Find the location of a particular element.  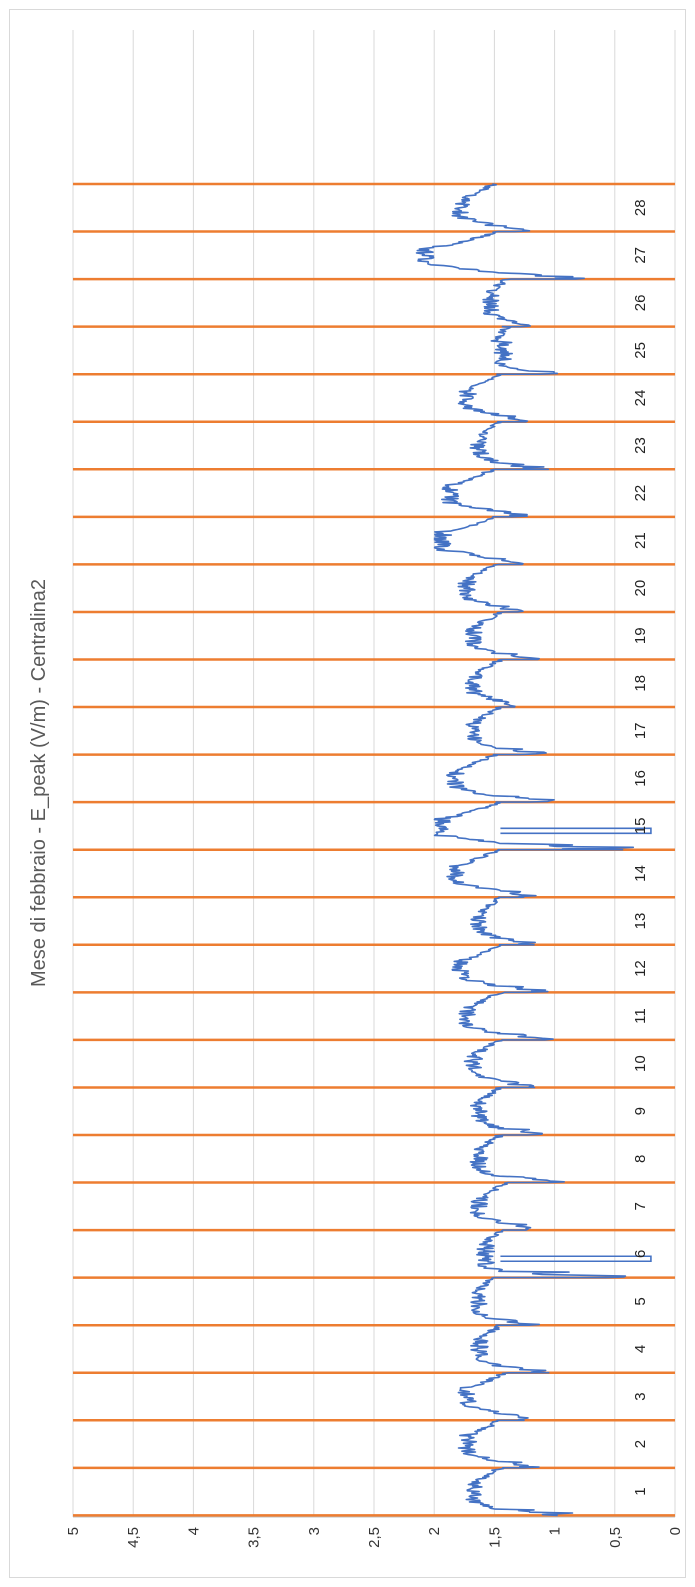

y-tick-label: 2,5 is located at coordinates (374, 1537).